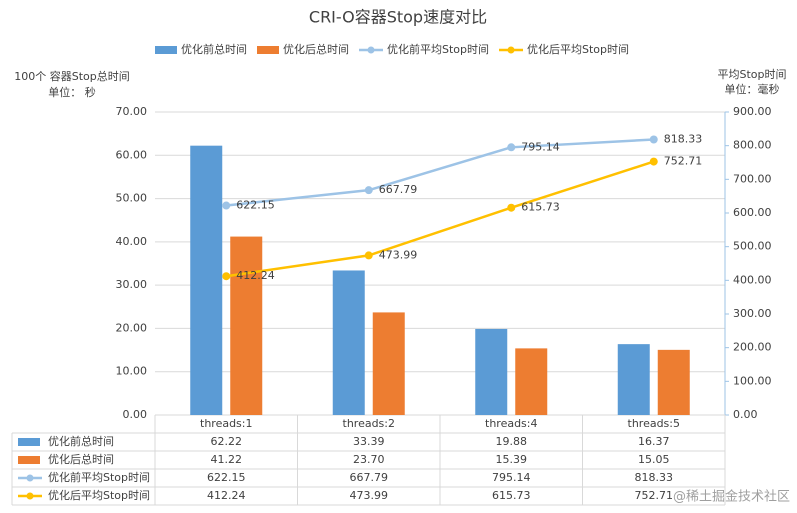  Describe the element at coordinates (683, 161) in the screenshot. I see `data-label: 752.71` at that location.